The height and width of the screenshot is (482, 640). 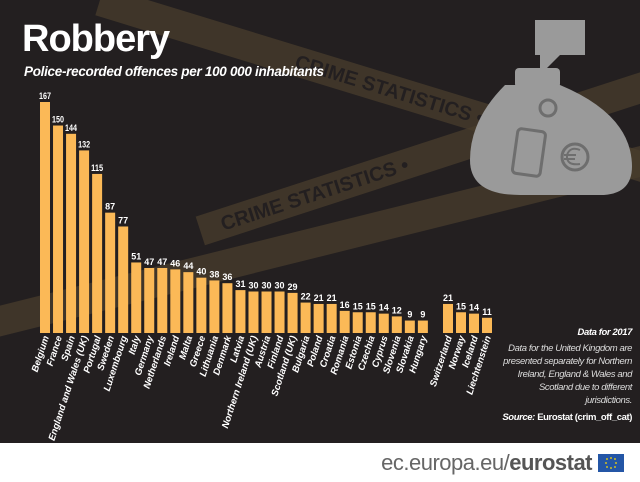 What do you see at coordinates (306, 297) in the screenshot?
I see `value-label: 22` at bounding box center [306, 297].